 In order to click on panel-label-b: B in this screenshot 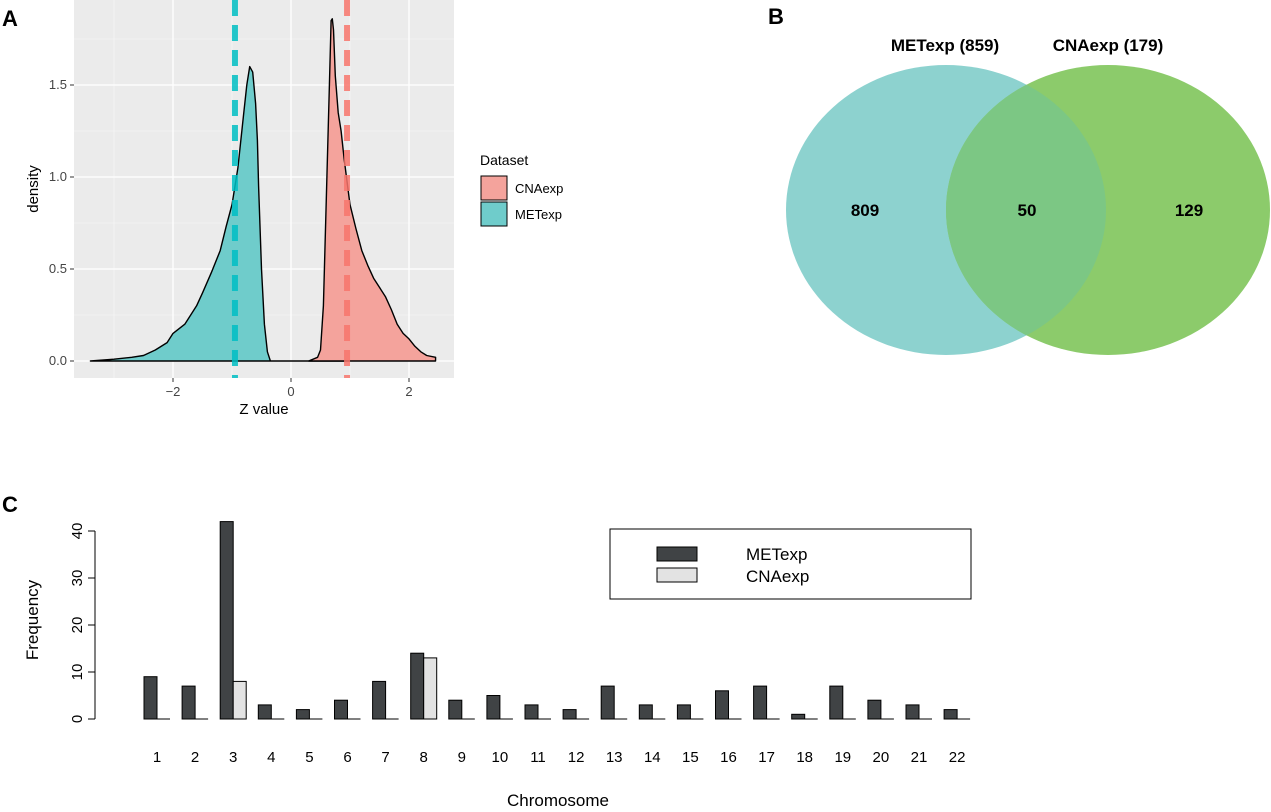, I will do `click(776, 16)`.